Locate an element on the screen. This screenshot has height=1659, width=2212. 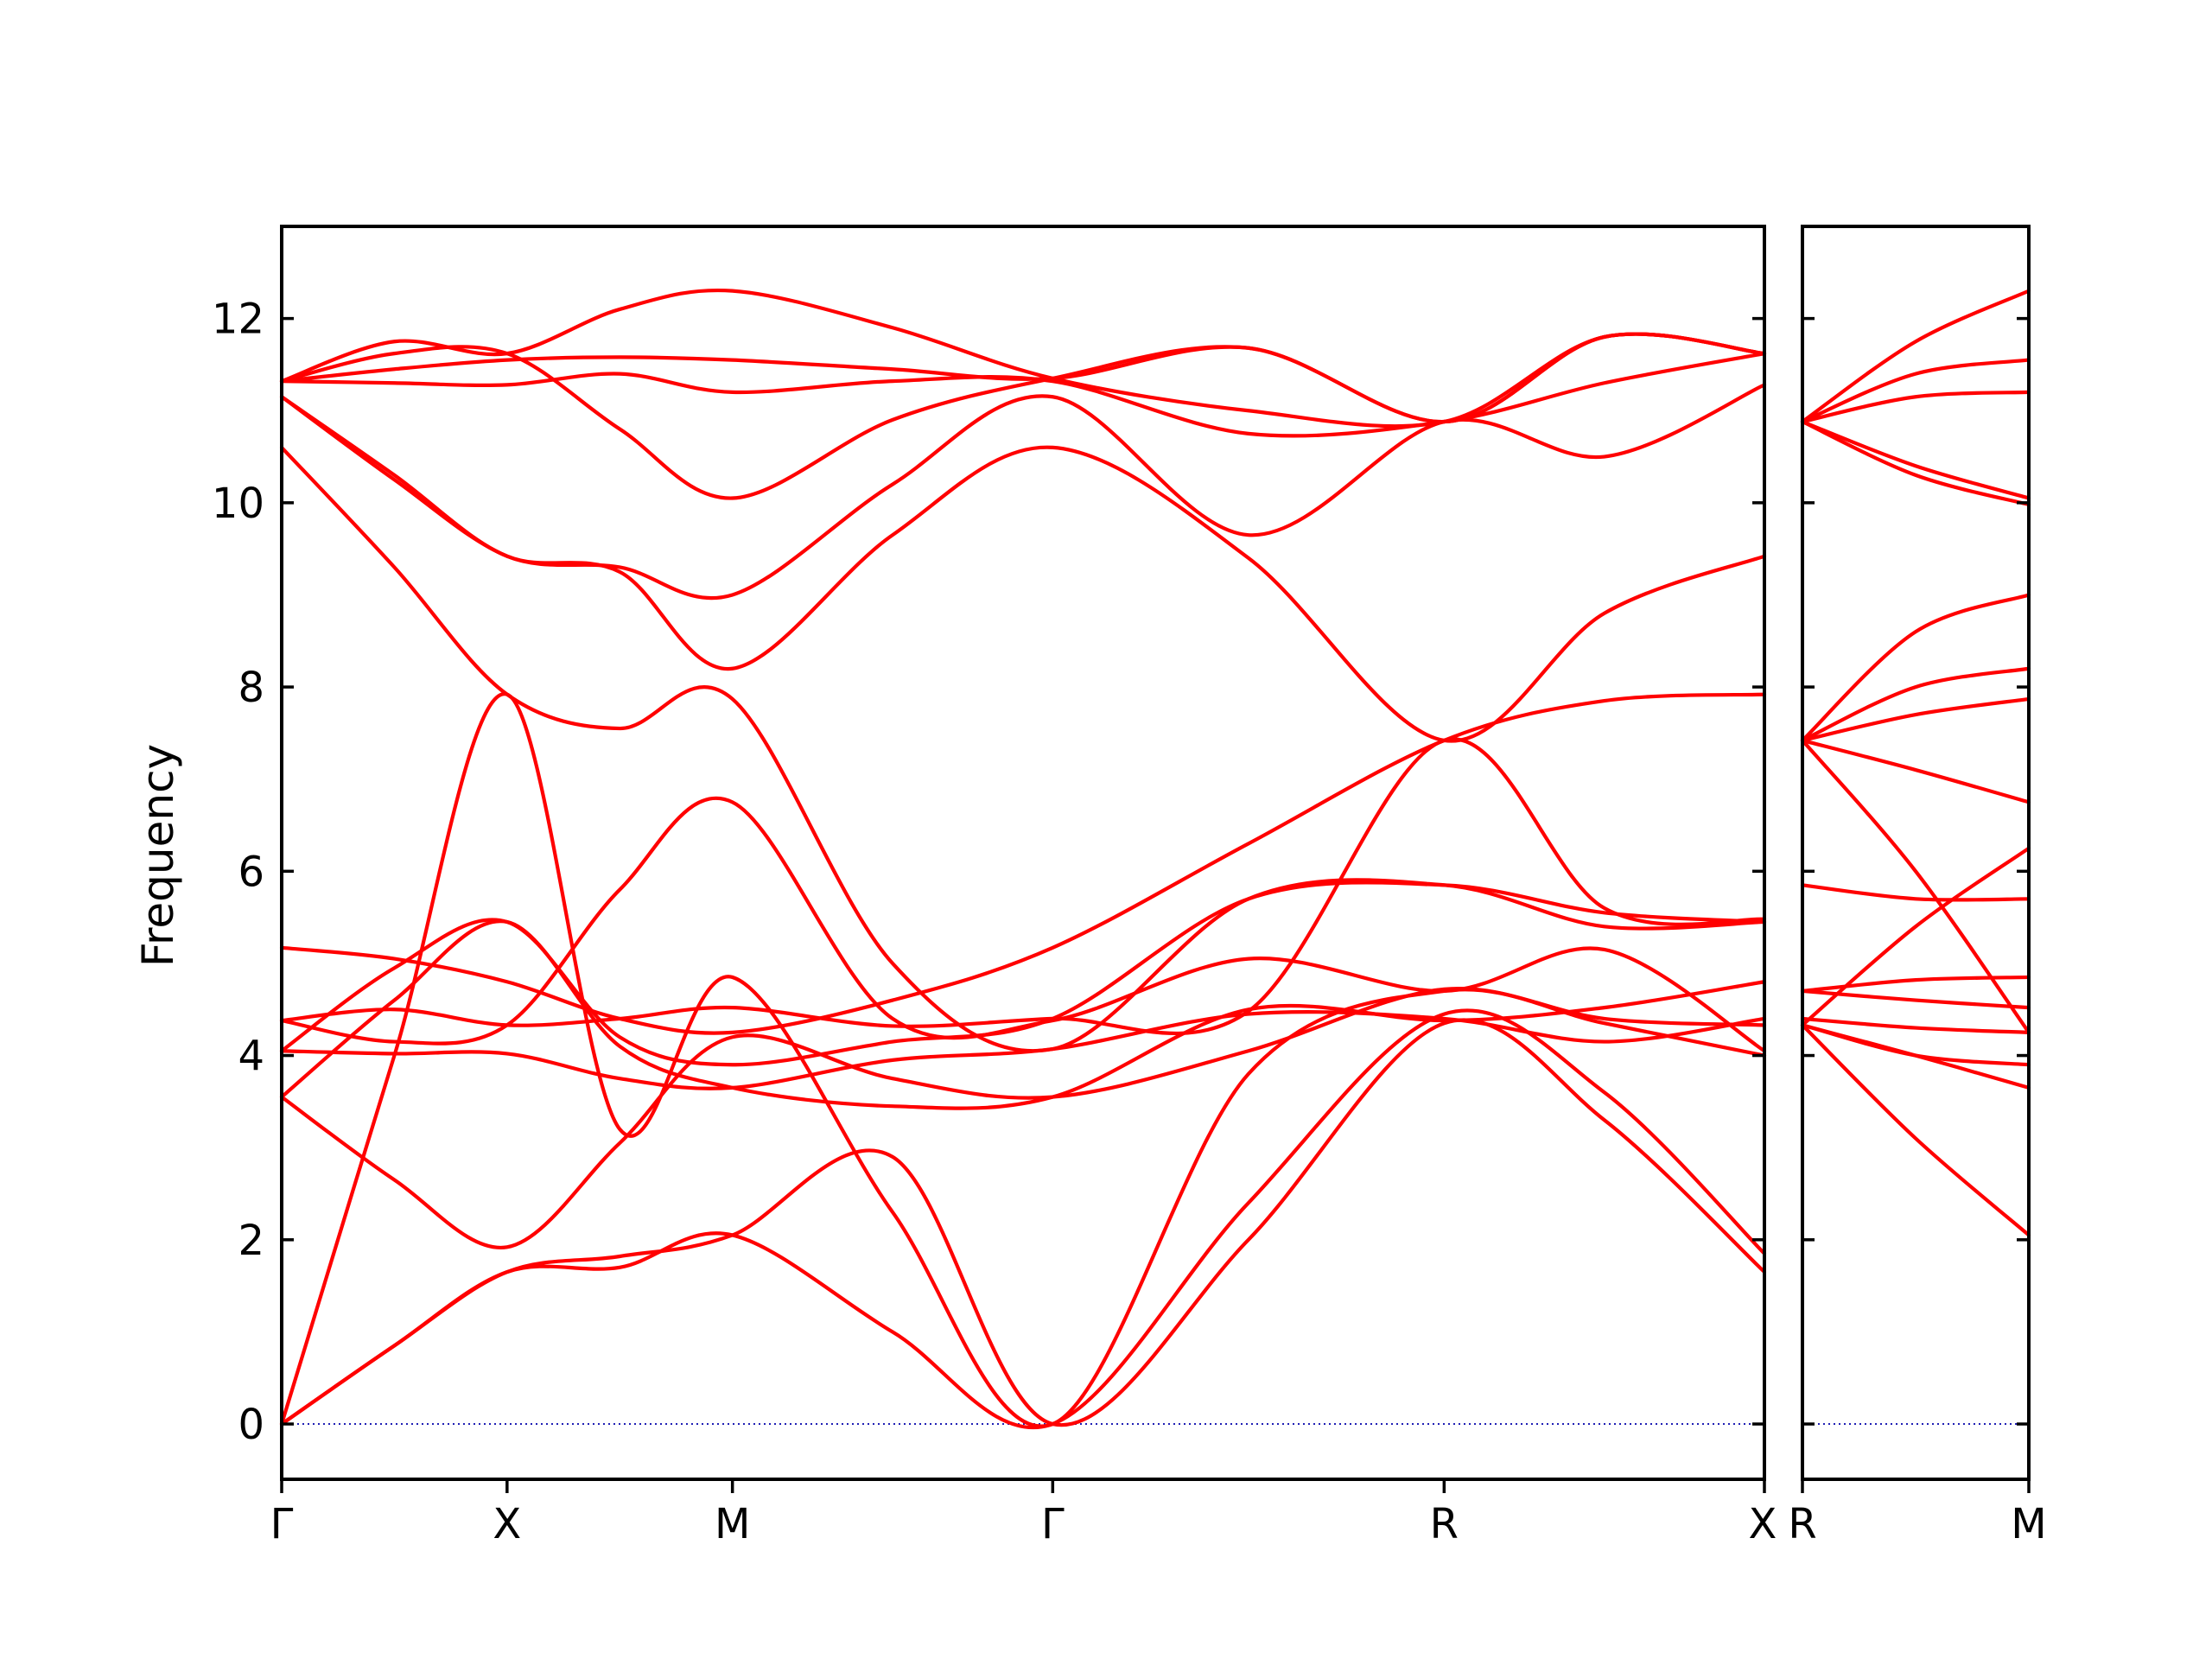
plot-frame is located at coordinates (1916, 853).